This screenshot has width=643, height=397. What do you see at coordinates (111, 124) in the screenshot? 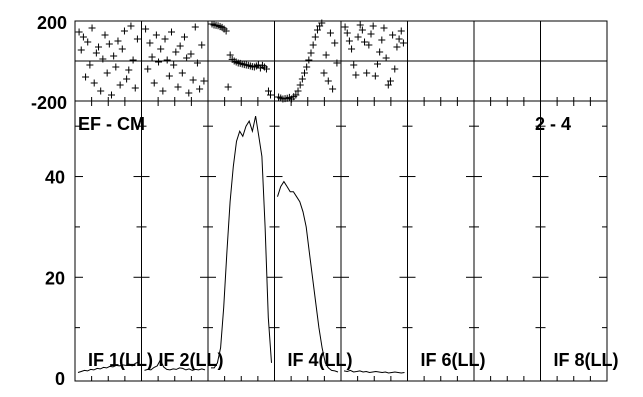
I see `baseline-label: EF - CM` at bounding box center [111, 124].